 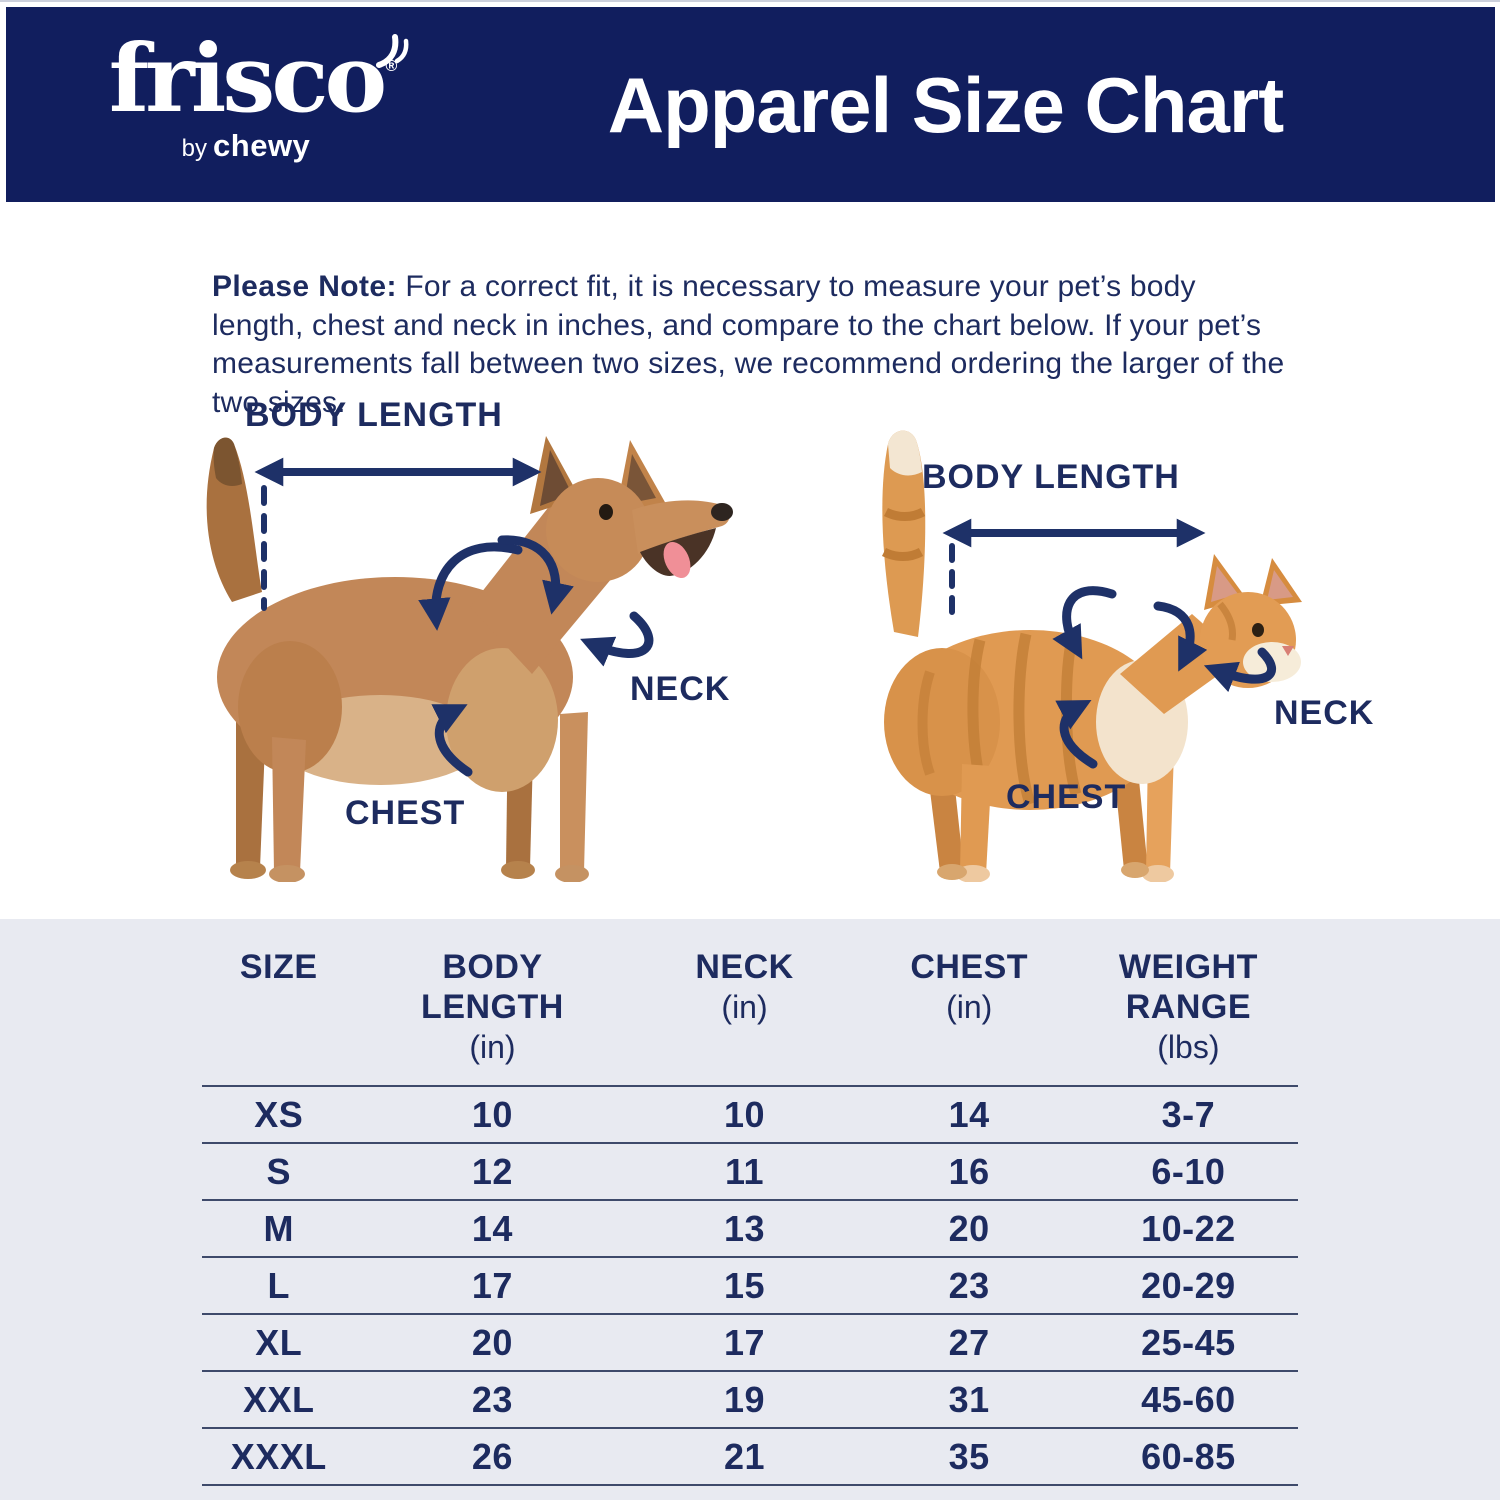 What do you see at coordinates (279, 1342) in the screenshot?
I see `cell-size: XL` at bounding box center [279, 1342].